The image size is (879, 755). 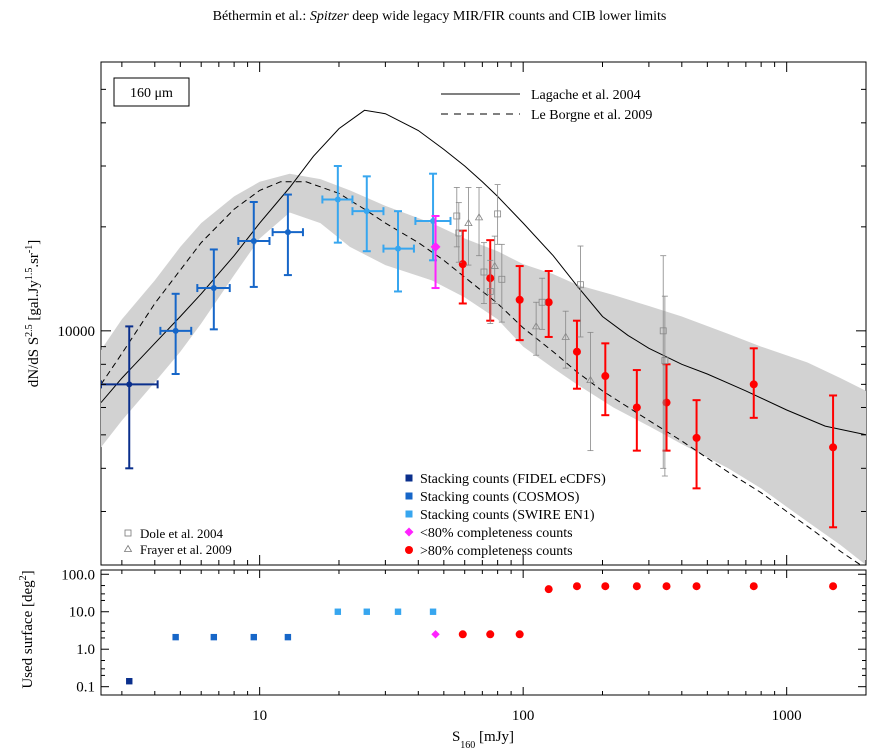 What do you see at coordinates (27, 629) in the screenshot?
I see `surface-y-axis-label: Used surface [deg2]` at bounding box center [27, 629].